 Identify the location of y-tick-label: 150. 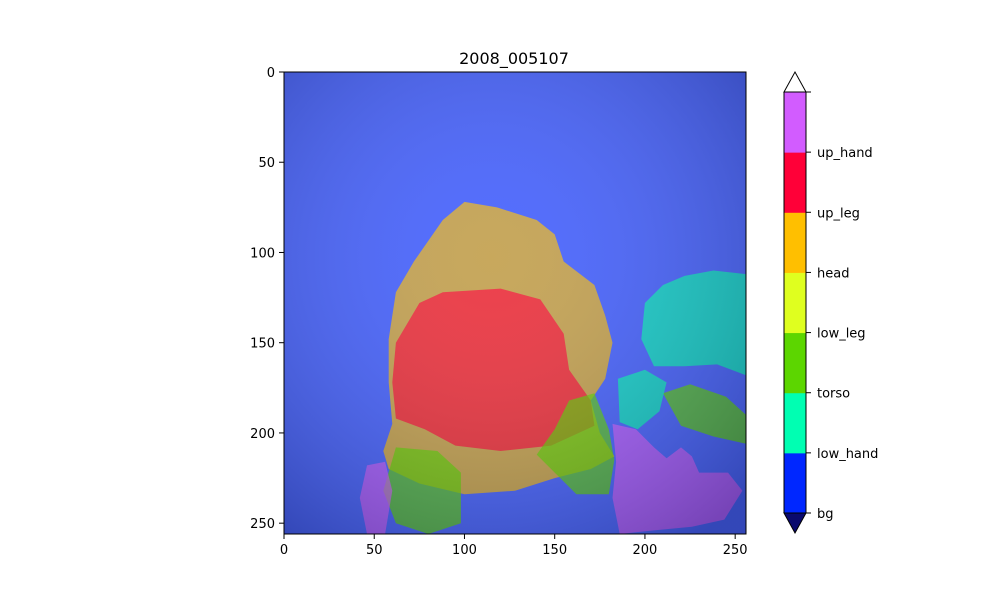
(262, 344).